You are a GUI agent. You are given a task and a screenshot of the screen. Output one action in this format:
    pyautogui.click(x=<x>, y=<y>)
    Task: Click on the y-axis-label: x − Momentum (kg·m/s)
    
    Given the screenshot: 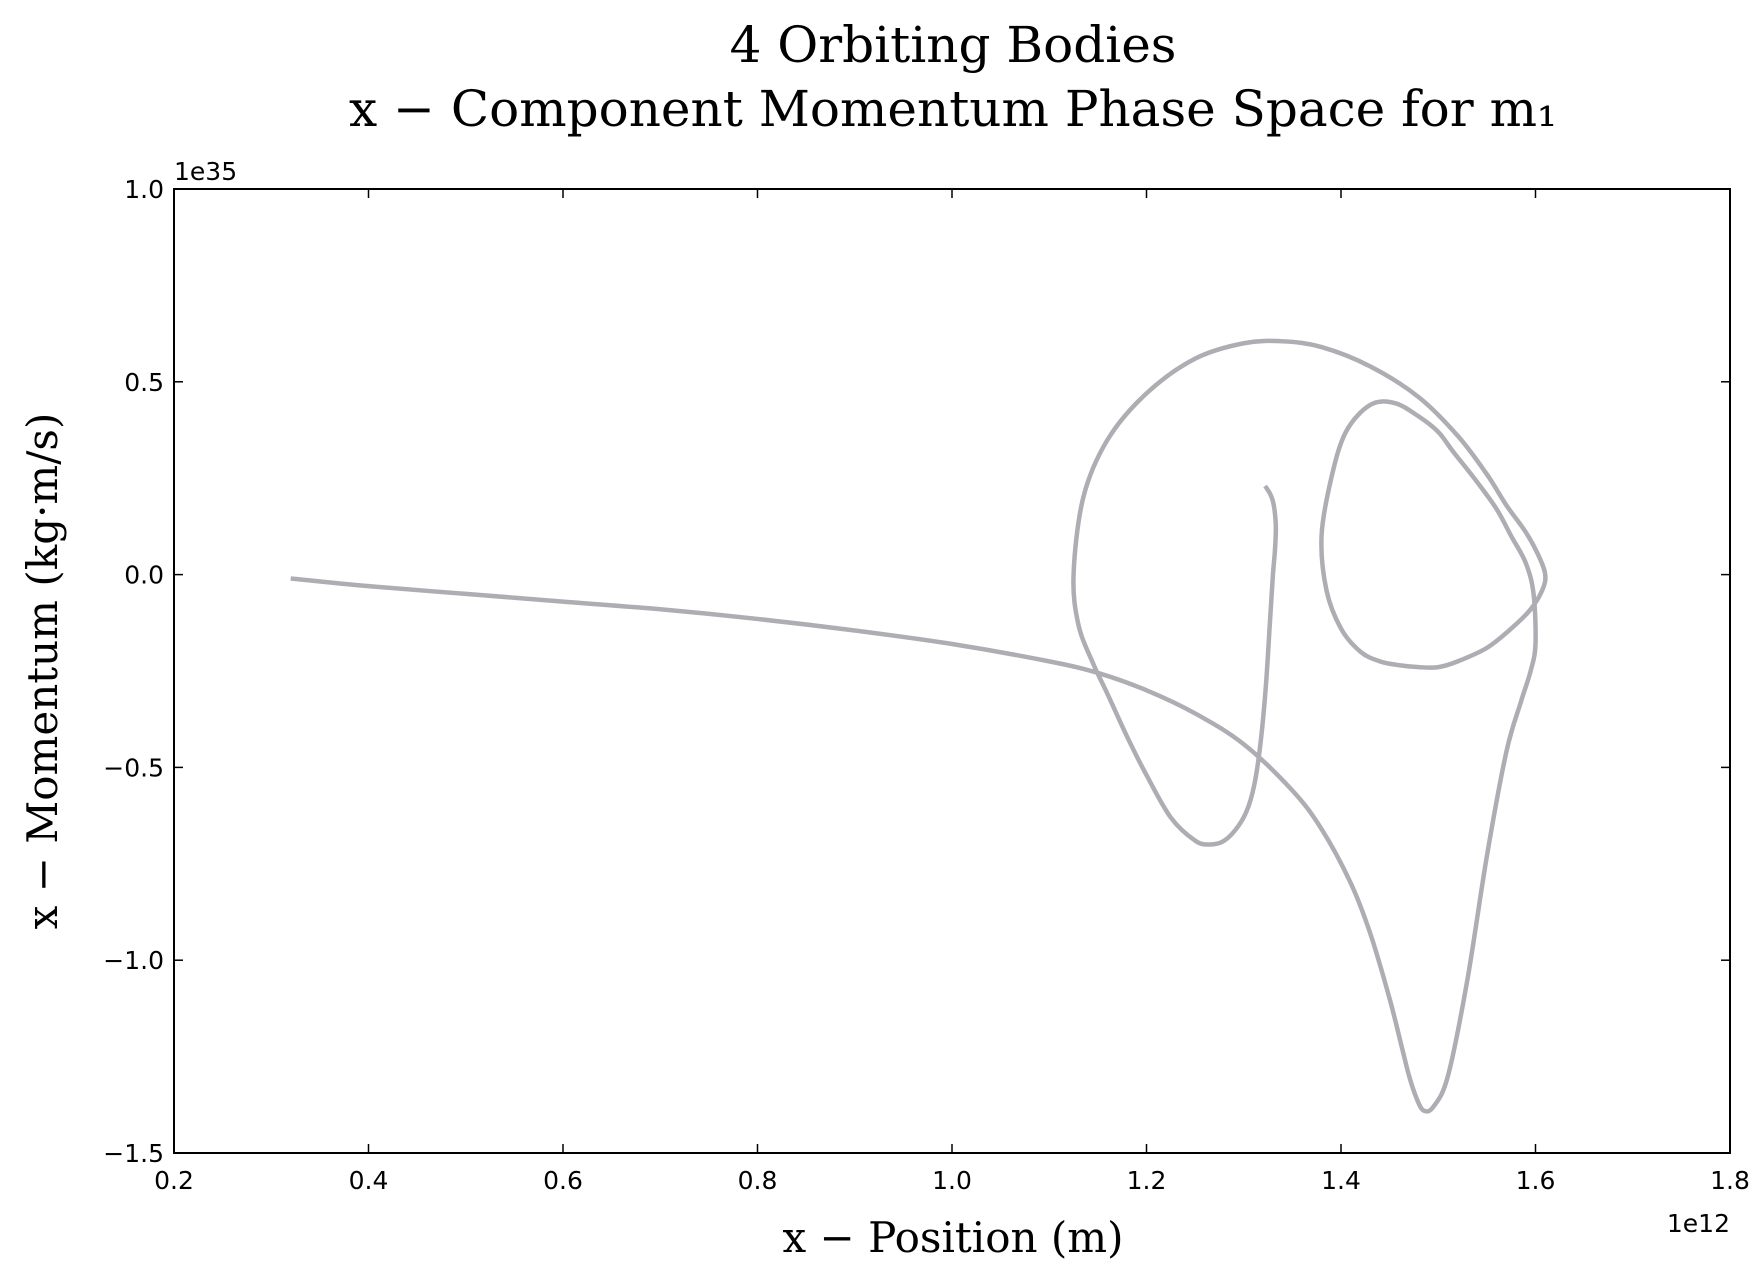 What is the action you would take?
    pyautogui.click(x=42, y=671)
    